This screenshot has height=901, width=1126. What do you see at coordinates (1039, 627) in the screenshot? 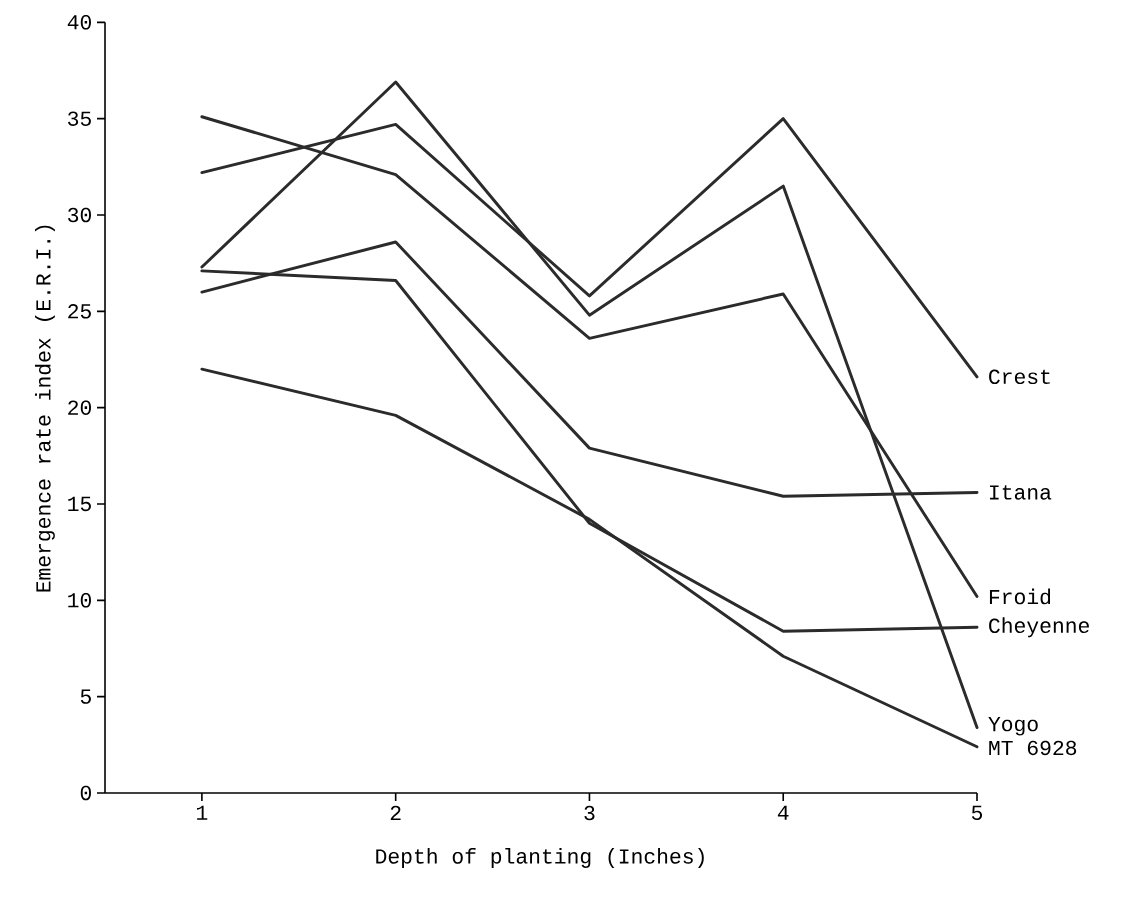
I see `series-label: Cheyenne` at bounding box center [1039, 627].